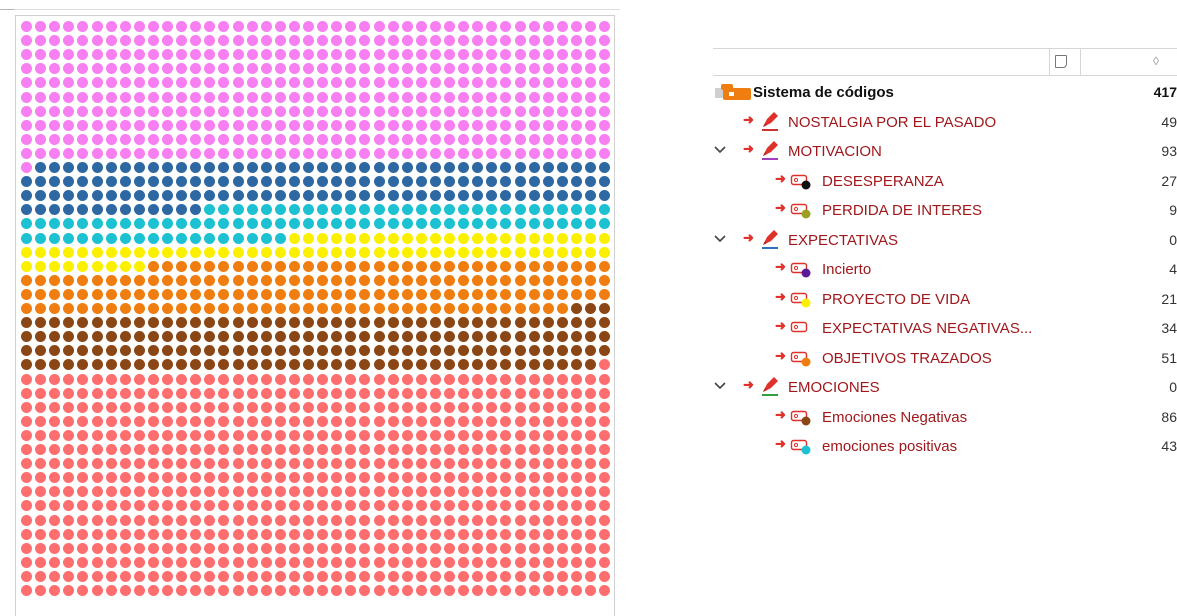 This screenshot has width=1177, height=616. I want to click on code-row: ➜ PROYECTO DE VIDA 21, so click(945, 300).